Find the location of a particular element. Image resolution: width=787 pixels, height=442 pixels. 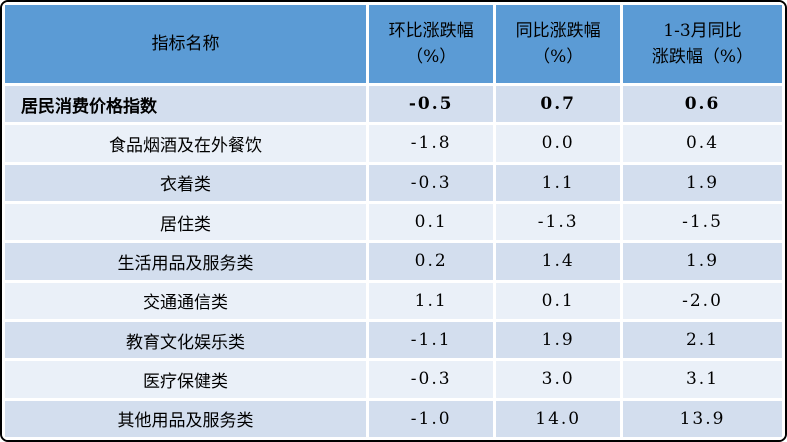

ytd-value-cell: -1.5 is located at coordinates (702, 222).